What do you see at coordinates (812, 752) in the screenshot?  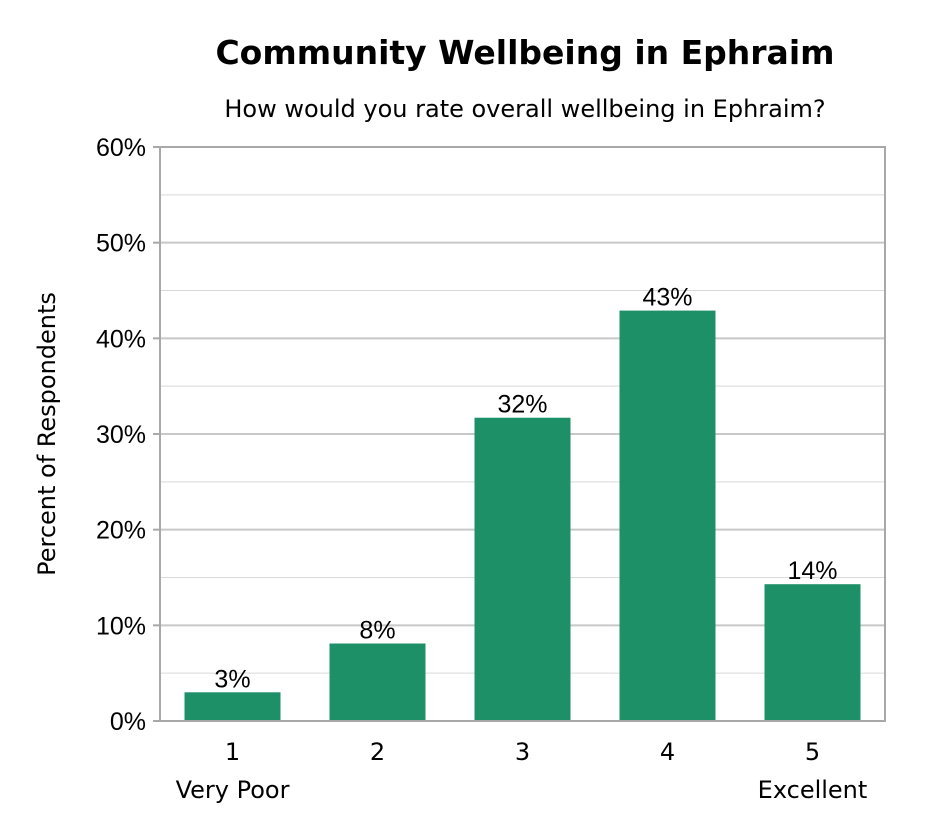 I see `x-tick-label-5: 5` at bounding box center [812, 752].